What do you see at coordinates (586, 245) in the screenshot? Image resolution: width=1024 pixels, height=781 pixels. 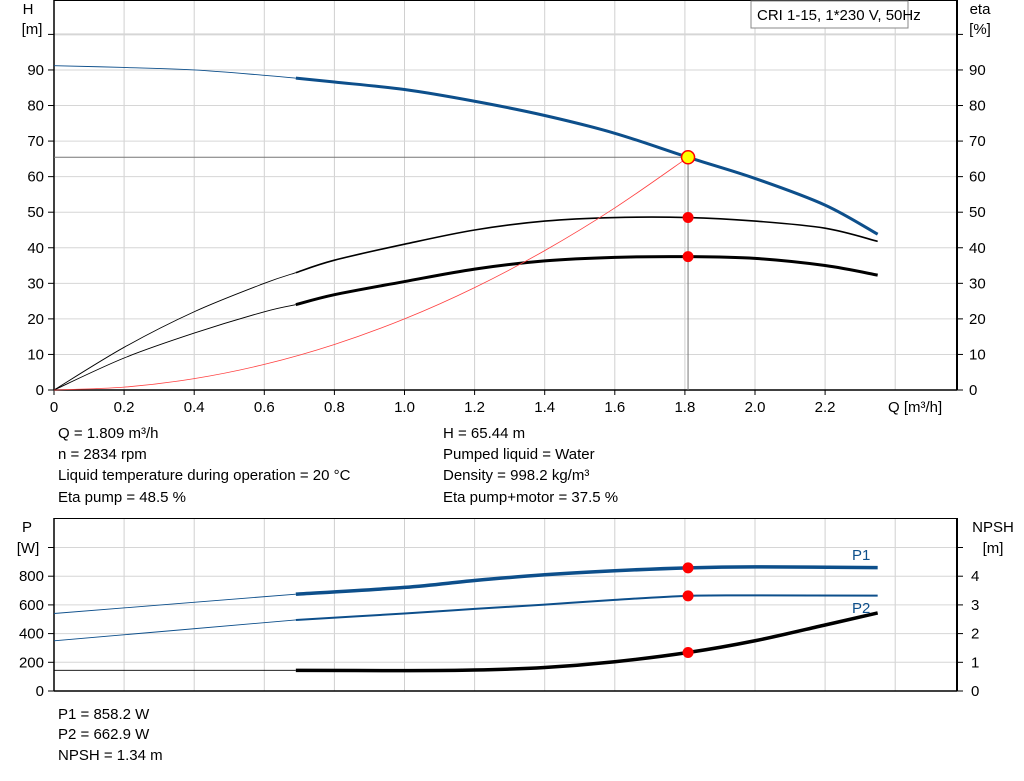 I see `series-eta_pump-curve` at bounding box center [586, 245].